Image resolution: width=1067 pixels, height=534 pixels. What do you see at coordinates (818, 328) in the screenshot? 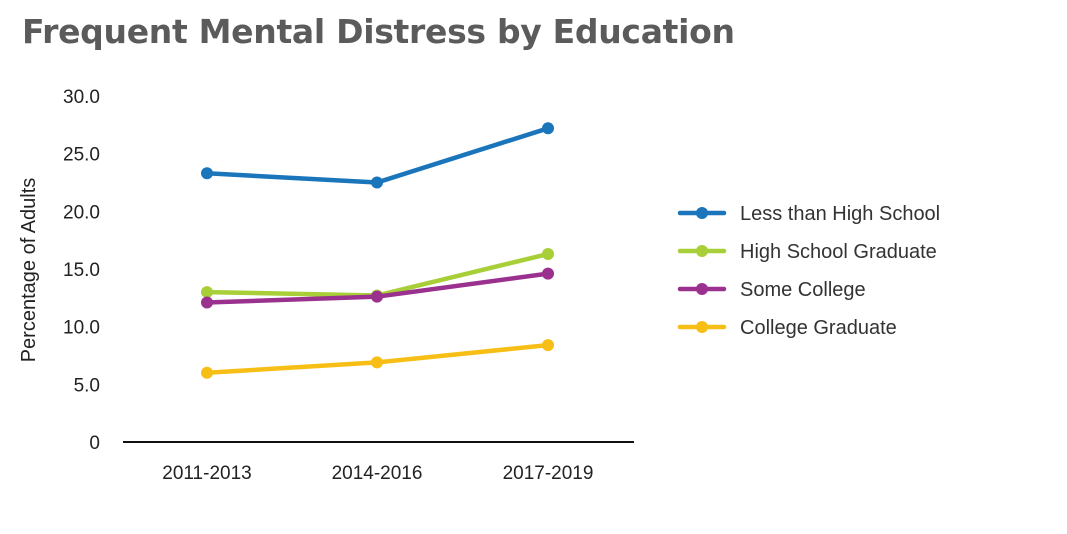
I see `legend-label: College Graduate` at bounding box center [818, 328].